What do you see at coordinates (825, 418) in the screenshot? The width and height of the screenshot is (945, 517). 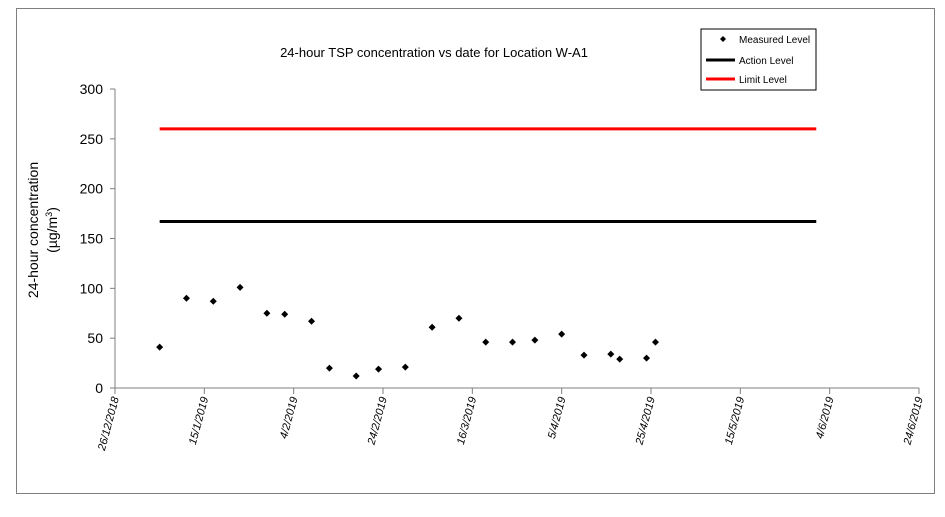 I see `x-tick-label: 4/6/2019` at bounding box center [825, 418].